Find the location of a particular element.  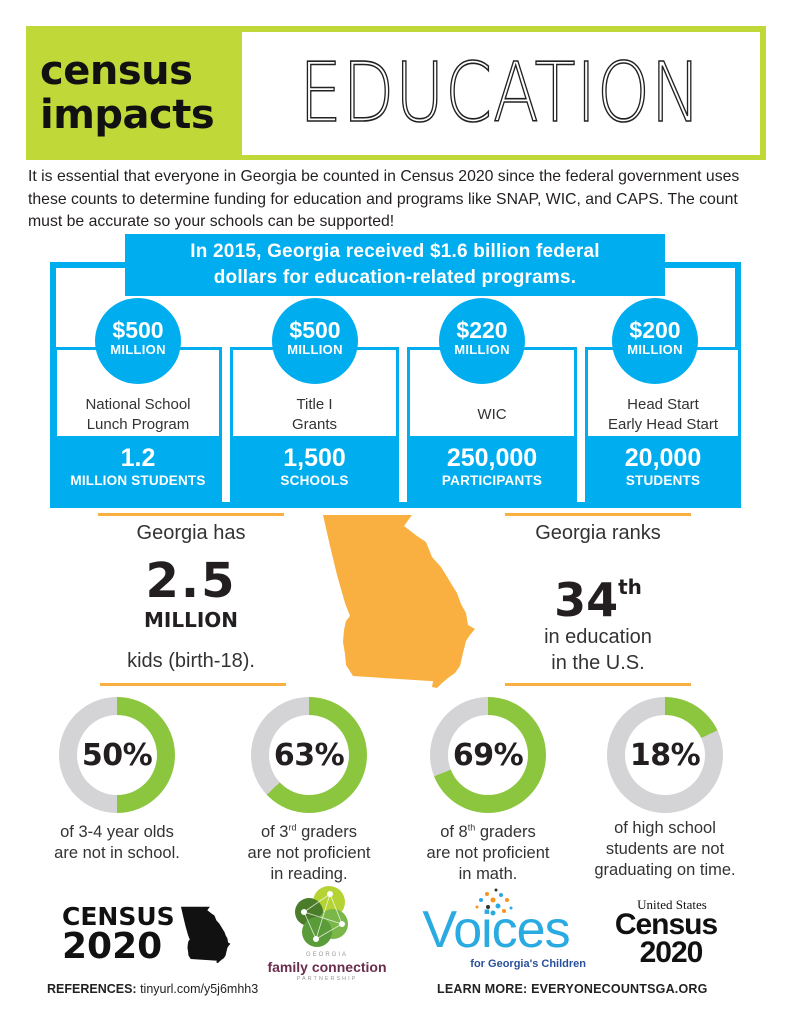

georgia-map-icon is located at coordinates (399, 601).